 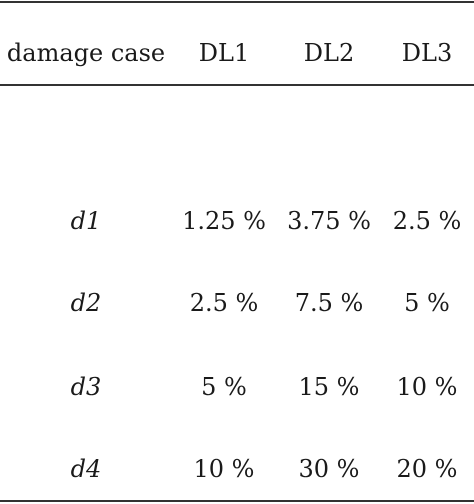 What do you see at coordinates (329, 469) in the screenshot?
I see `dl2-cell: 30 %` at bounding box center [329, 469].